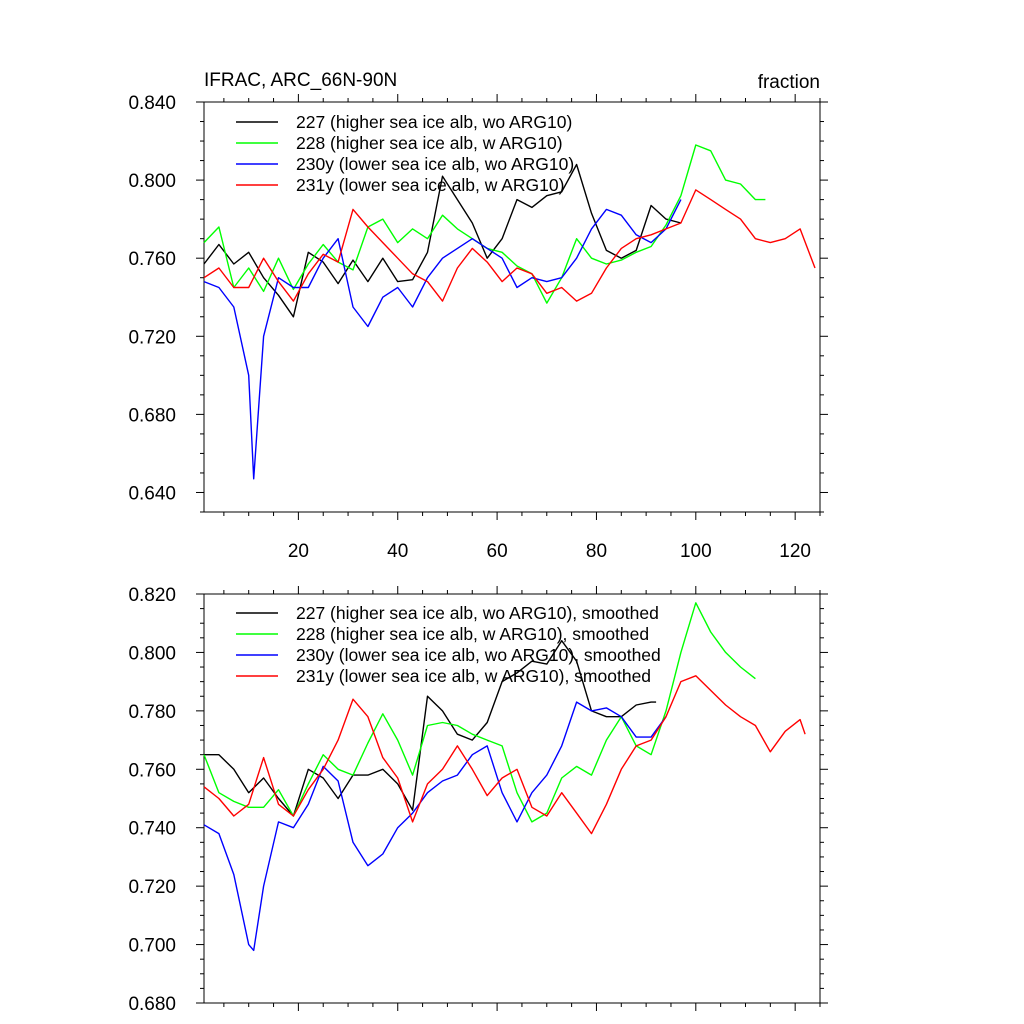  Describe the element at coordinates (397, 551) in the screenshot. I see `x-tick-label: 40` at that location.